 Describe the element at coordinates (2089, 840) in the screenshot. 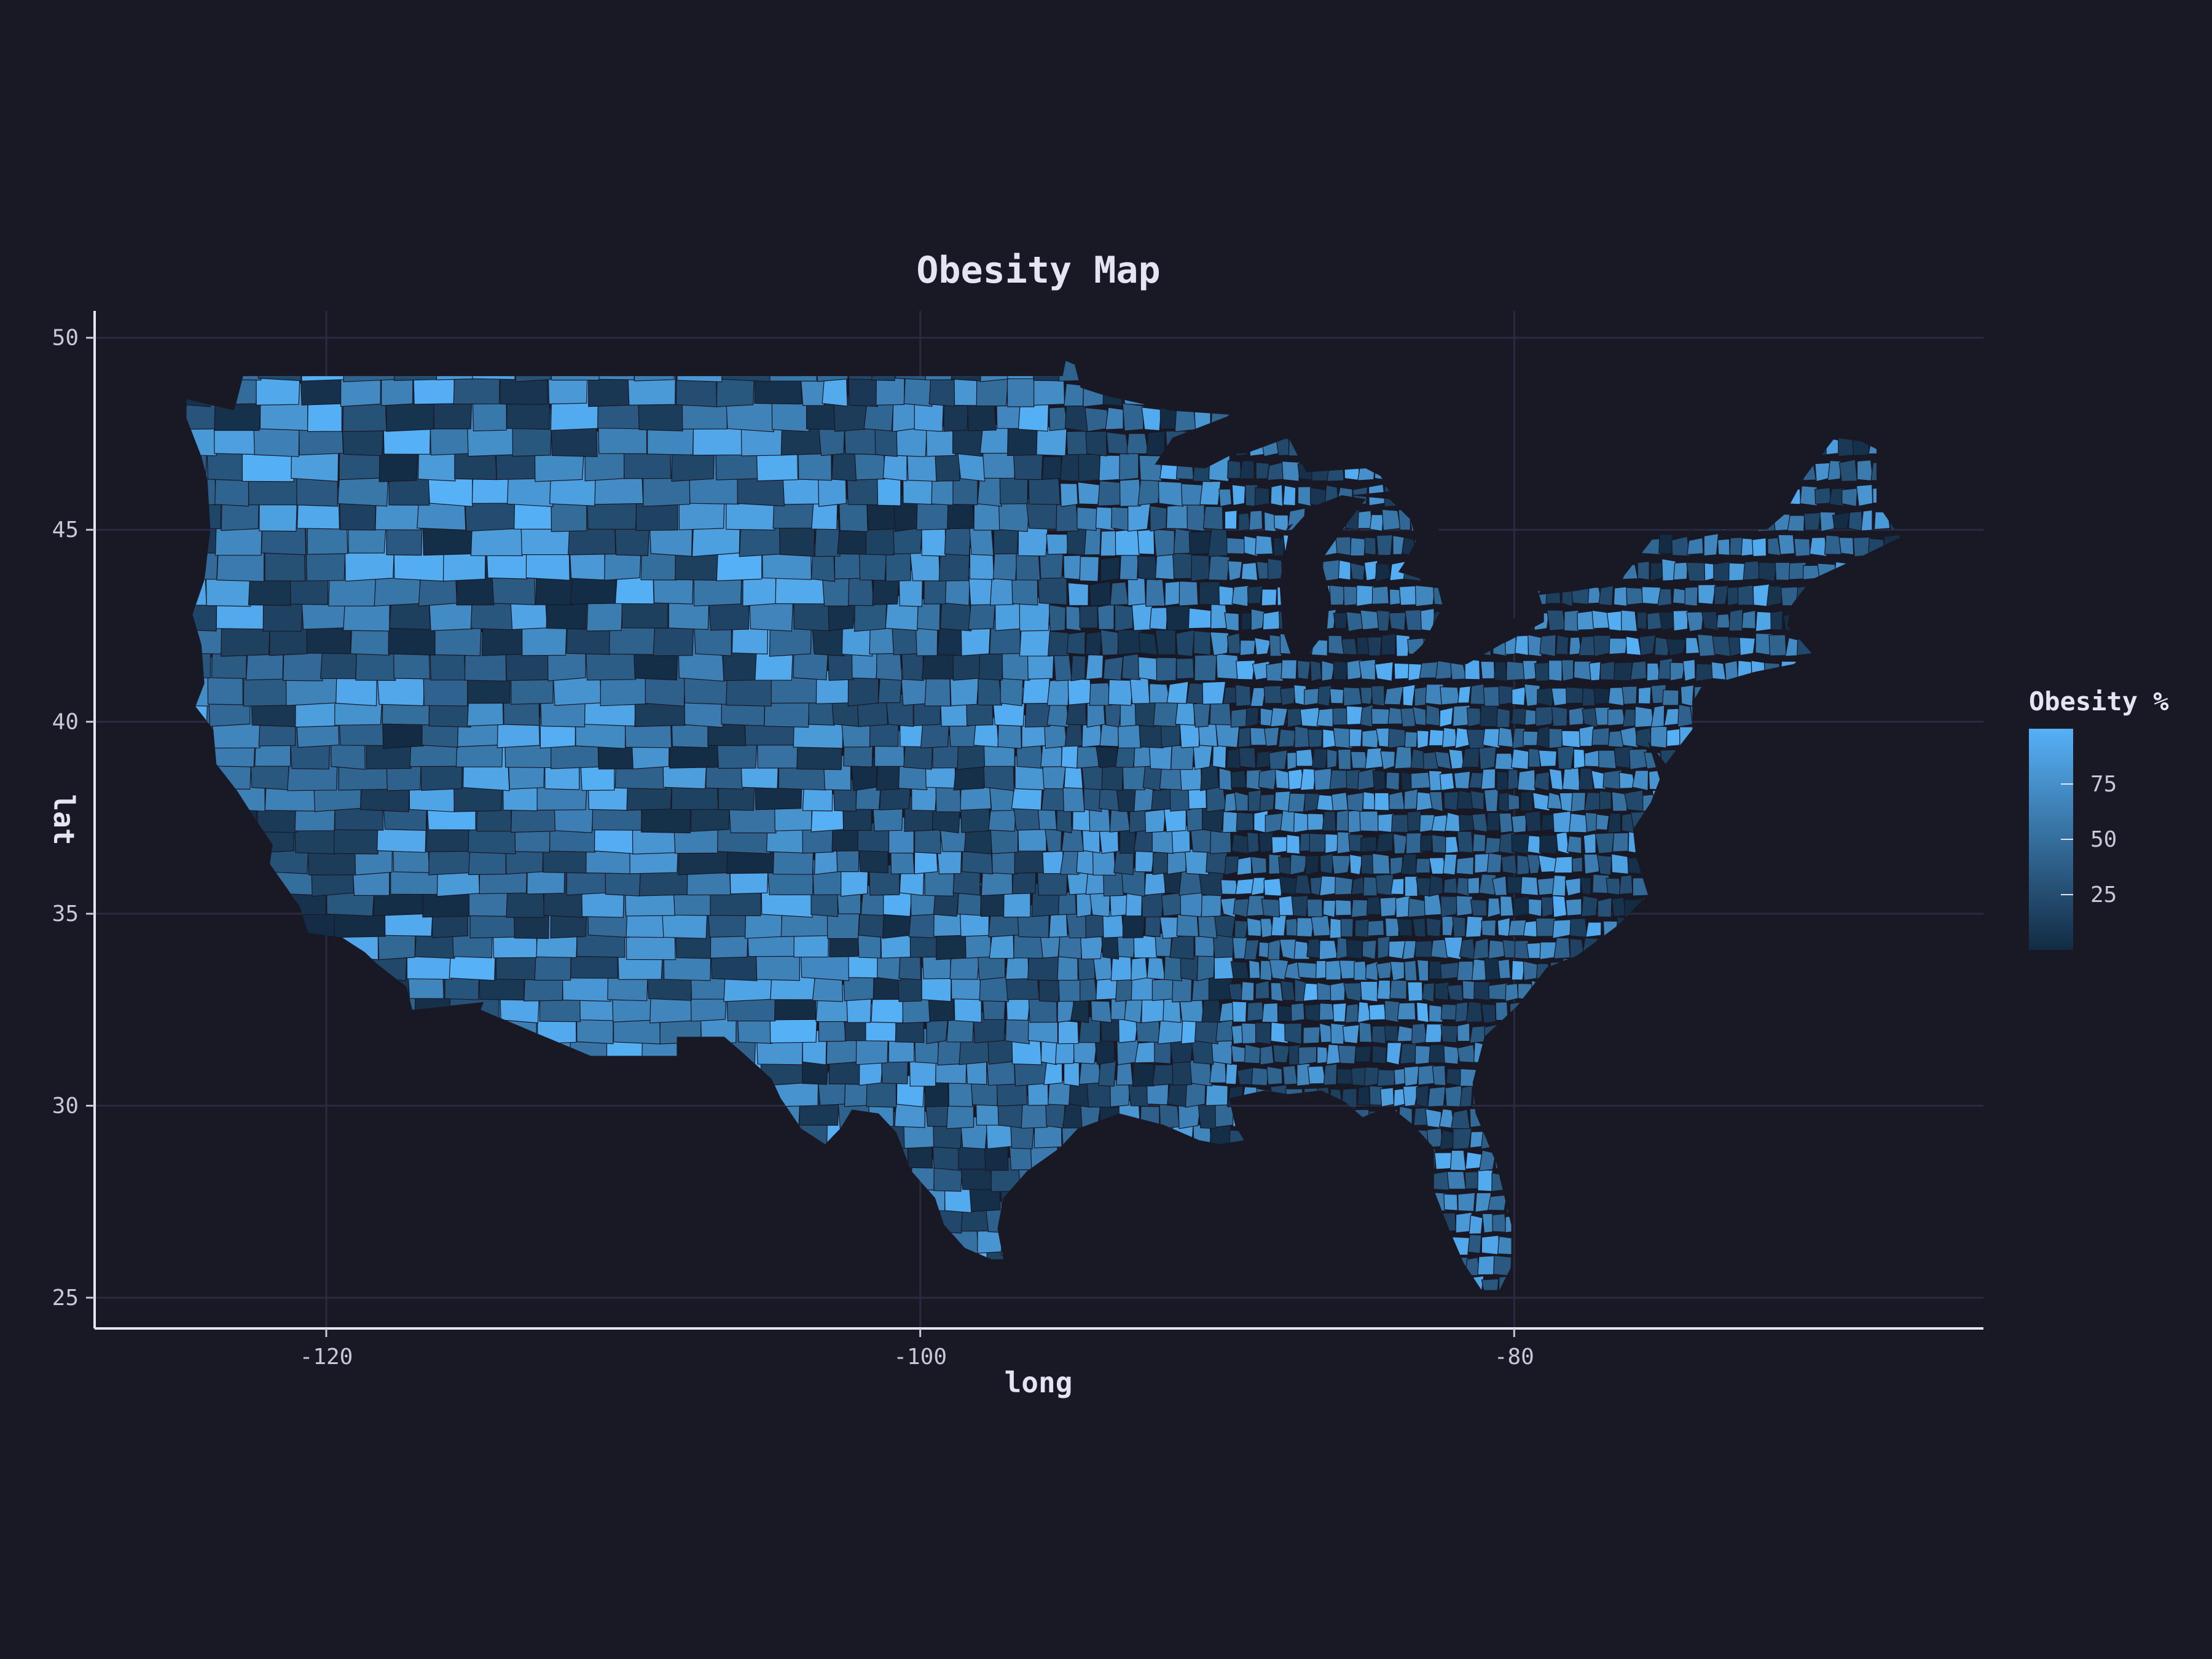

I see `legend-ticks: 25 50 75` at that location.